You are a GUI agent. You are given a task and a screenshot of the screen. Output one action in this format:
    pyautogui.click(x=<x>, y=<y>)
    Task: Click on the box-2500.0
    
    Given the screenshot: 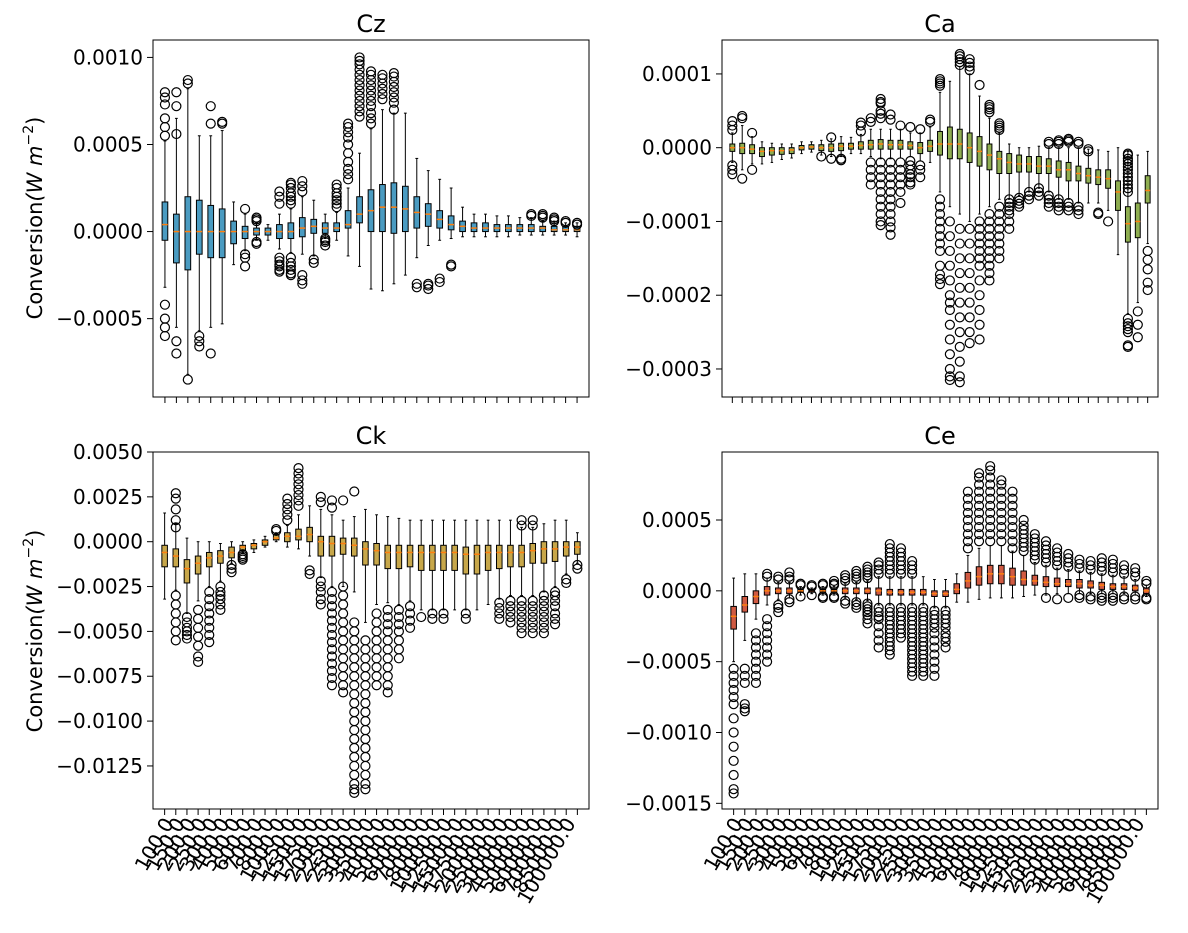 What is the action you would take?
    pyautogui.click(x=912, y=618)
    